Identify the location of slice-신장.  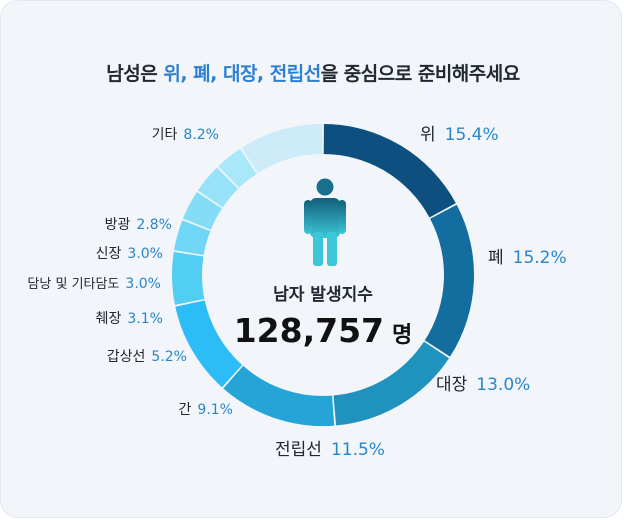
(218, 187).